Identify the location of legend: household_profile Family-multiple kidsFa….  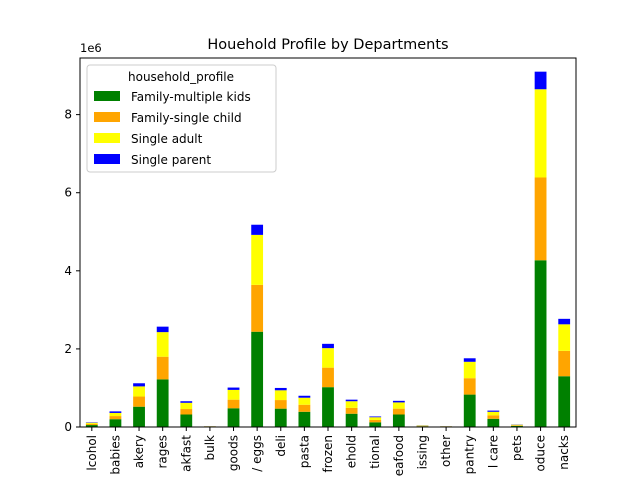
(181, 118).